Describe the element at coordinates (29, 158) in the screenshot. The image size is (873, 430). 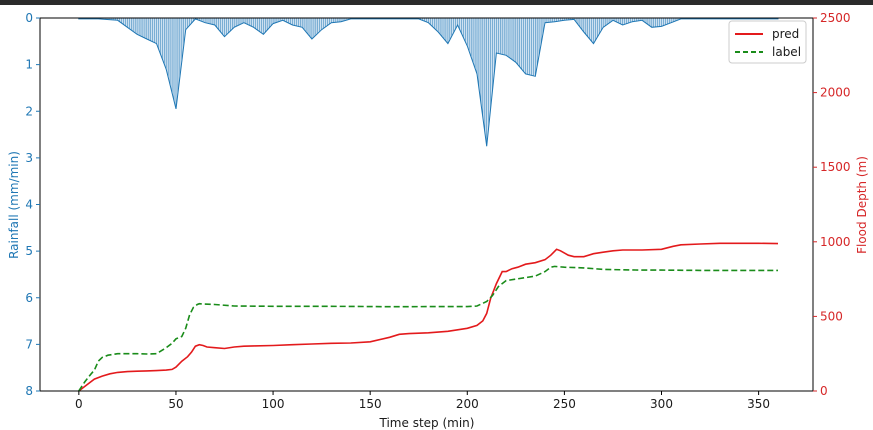
I see `left-tick-label: 3` at that location.